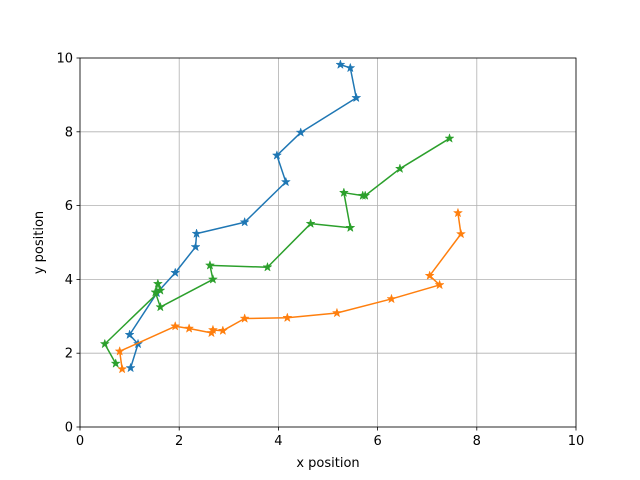  I want to click on x-tick-label: 2, so click(179, 441).